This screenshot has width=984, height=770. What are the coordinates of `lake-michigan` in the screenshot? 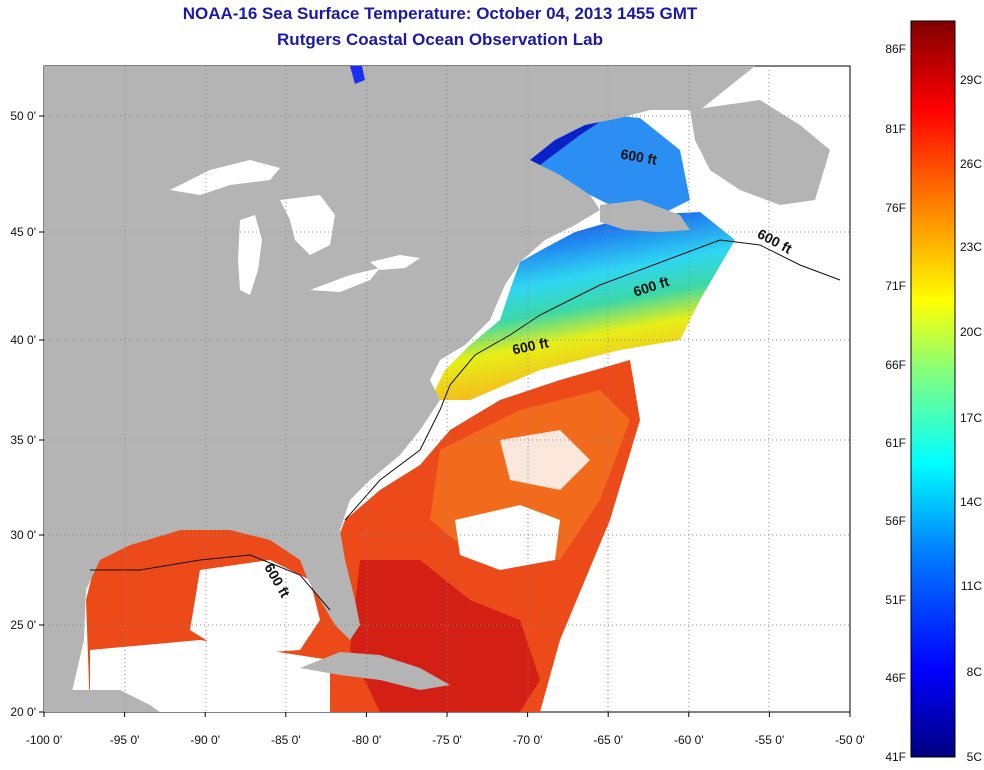 It's located at (250, 255).